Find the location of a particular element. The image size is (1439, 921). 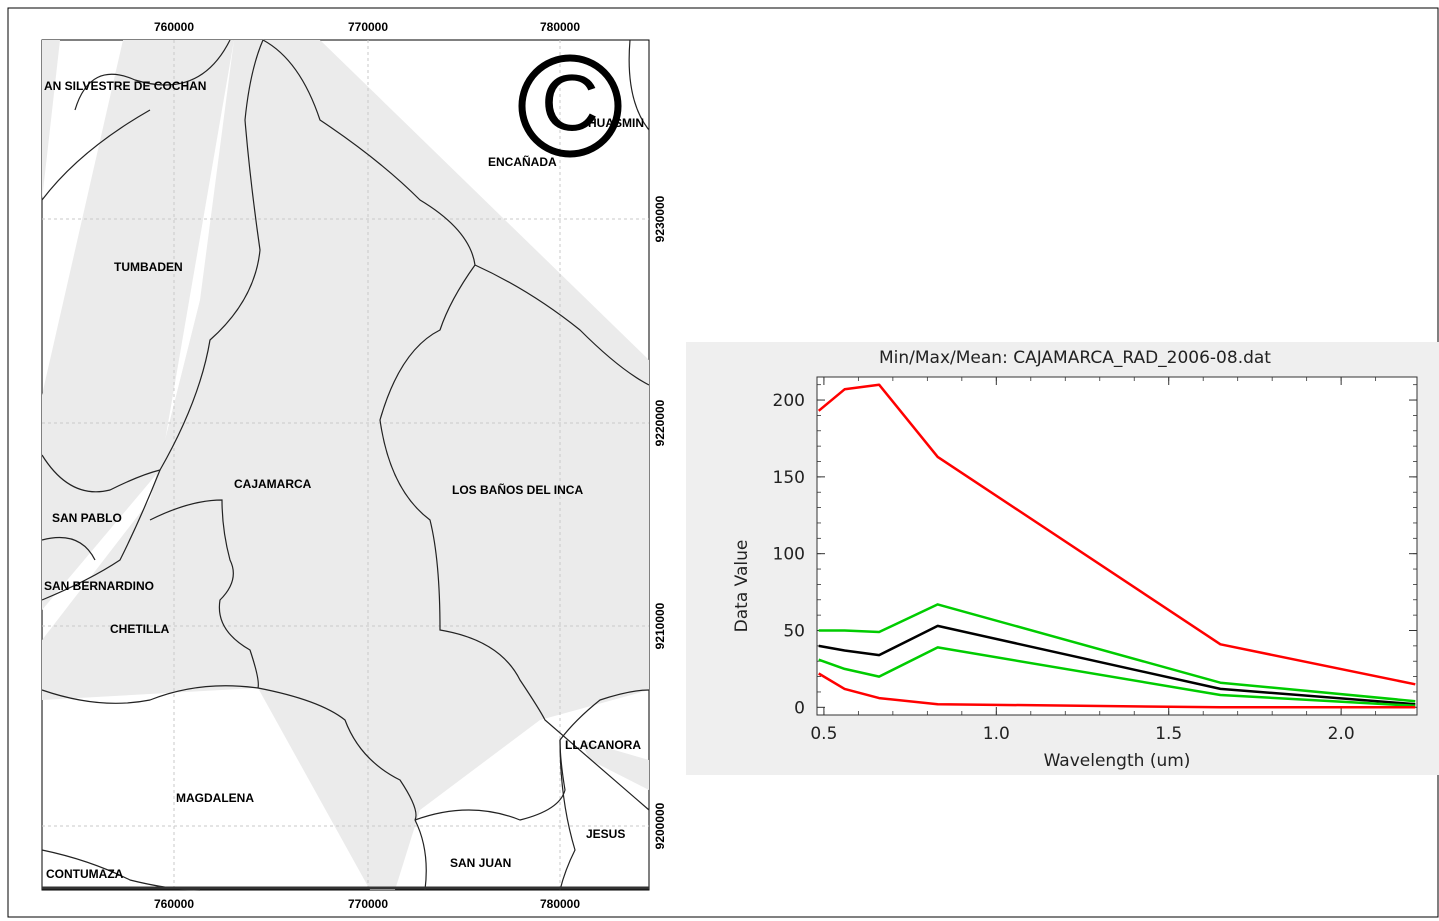

y-tick-label: 100 is located at coordinates (789, 555).